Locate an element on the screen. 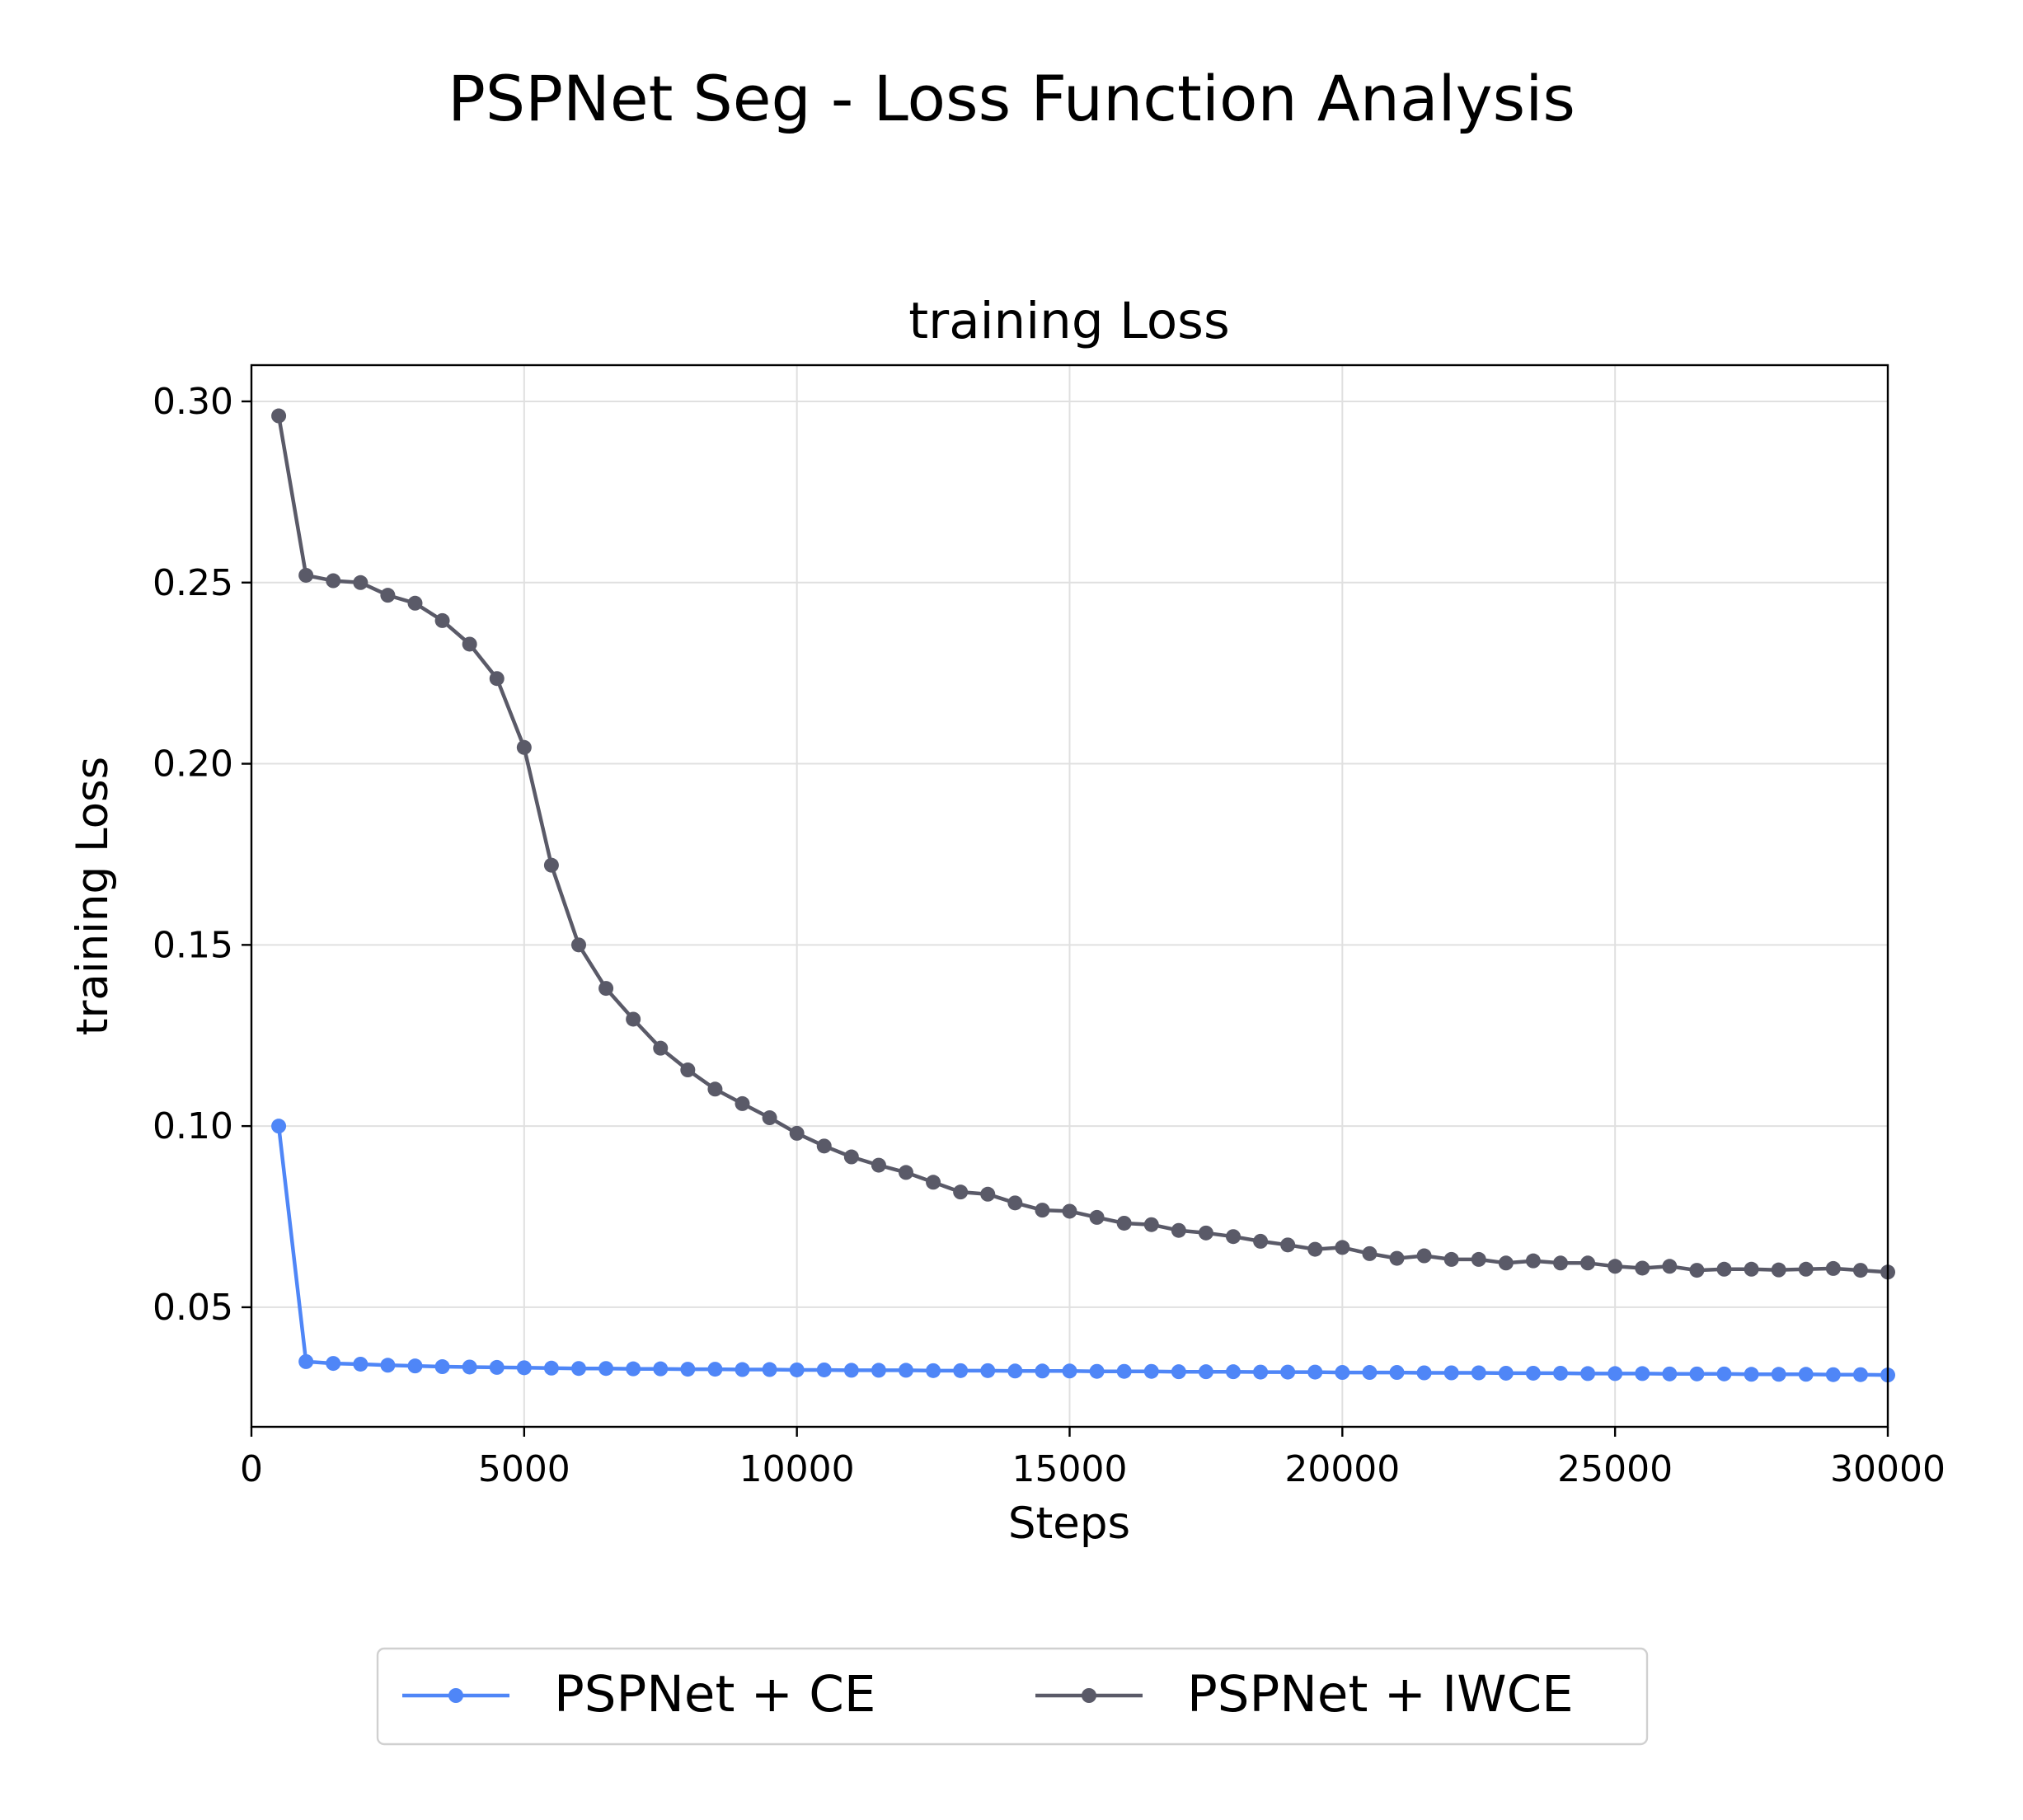  y-tick-label: 0.20 is located at coordinates (193, 764).